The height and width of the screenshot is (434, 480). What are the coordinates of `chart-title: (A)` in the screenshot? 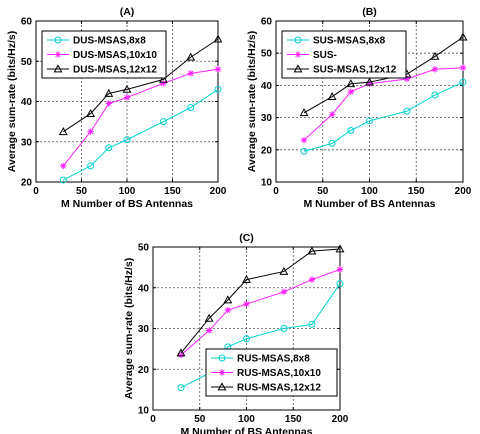 It's located at (127, 12).